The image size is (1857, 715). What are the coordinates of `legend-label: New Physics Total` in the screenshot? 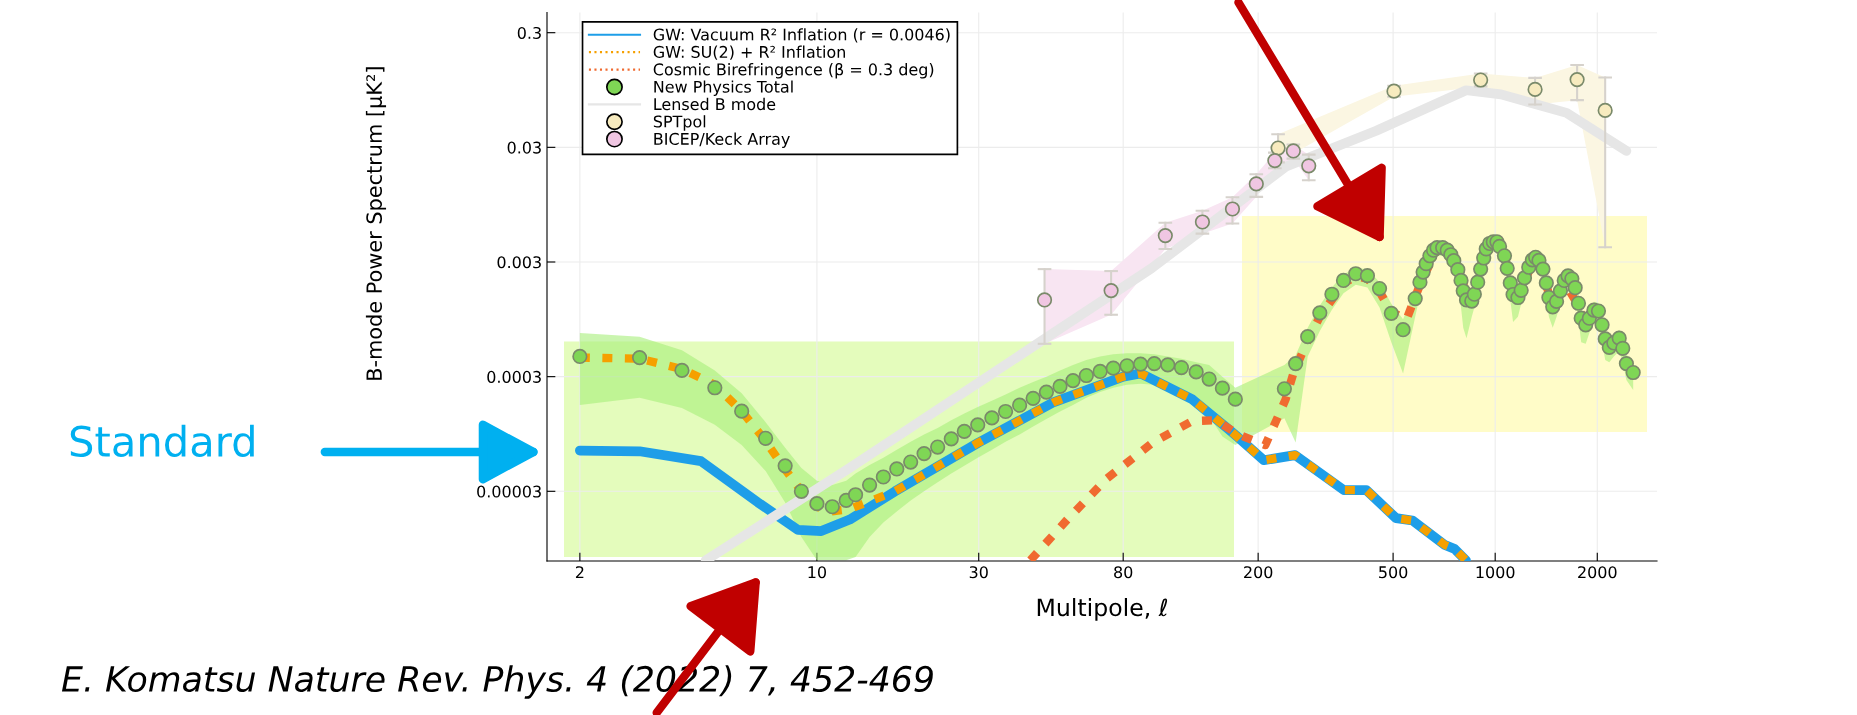 It's located at (723, 88).